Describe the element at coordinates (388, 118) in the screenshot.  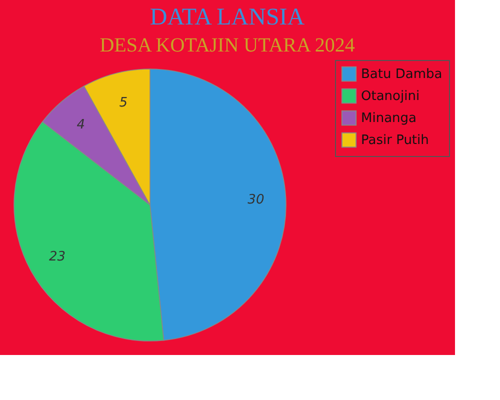
I see `legend-label: Minanga` at that location.